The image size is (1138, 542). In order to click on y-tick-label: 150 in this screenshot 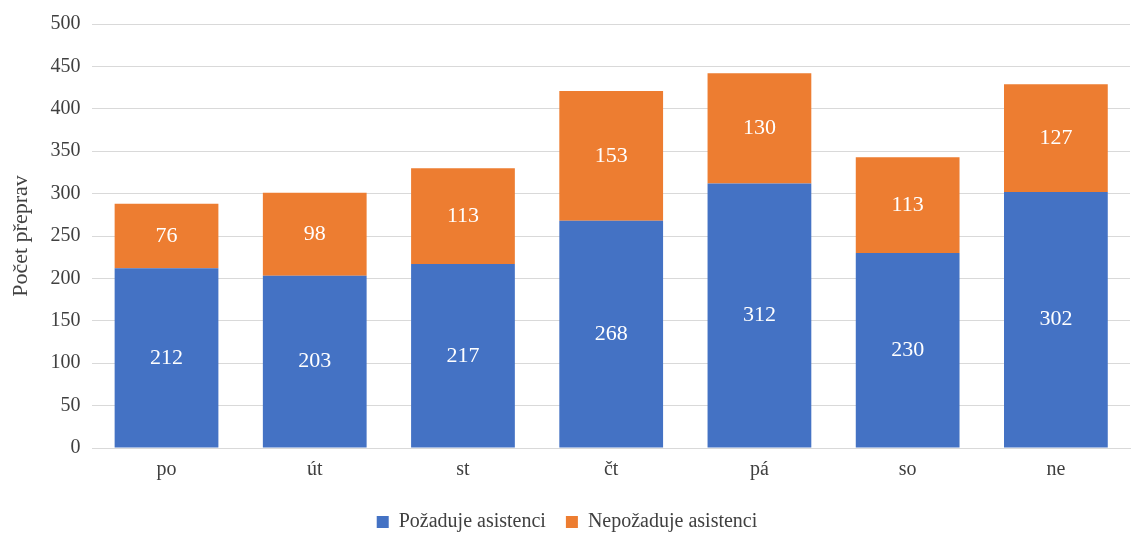, I will do `click(65, 319)`.